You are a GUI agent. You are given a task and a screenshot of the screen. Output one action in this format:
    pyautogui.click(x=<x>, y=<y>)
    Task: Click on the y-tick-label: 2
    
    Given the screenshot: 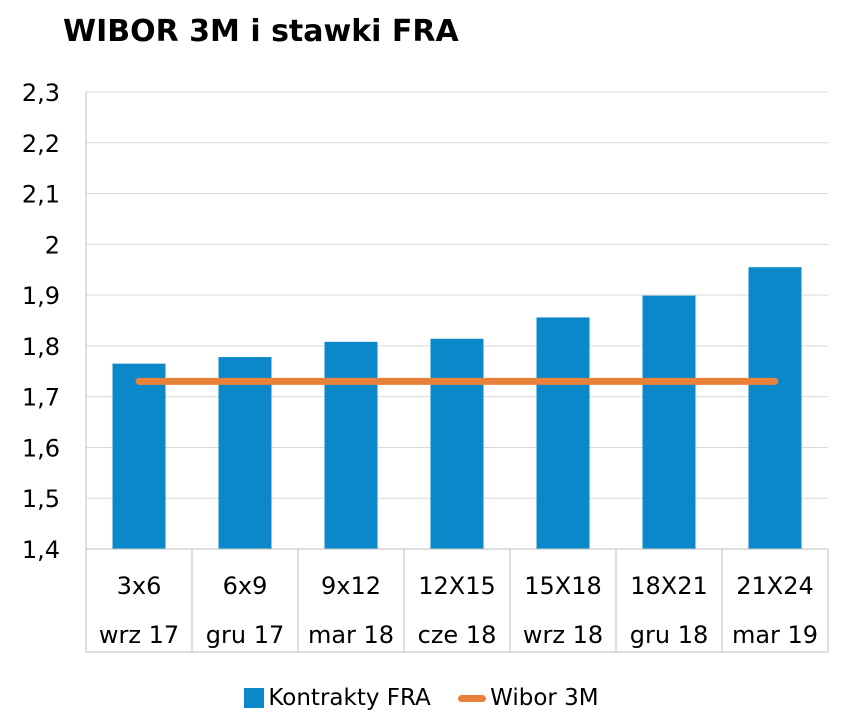 What is the action you would take?
    pyautogui.click(x=52, y=245)
    